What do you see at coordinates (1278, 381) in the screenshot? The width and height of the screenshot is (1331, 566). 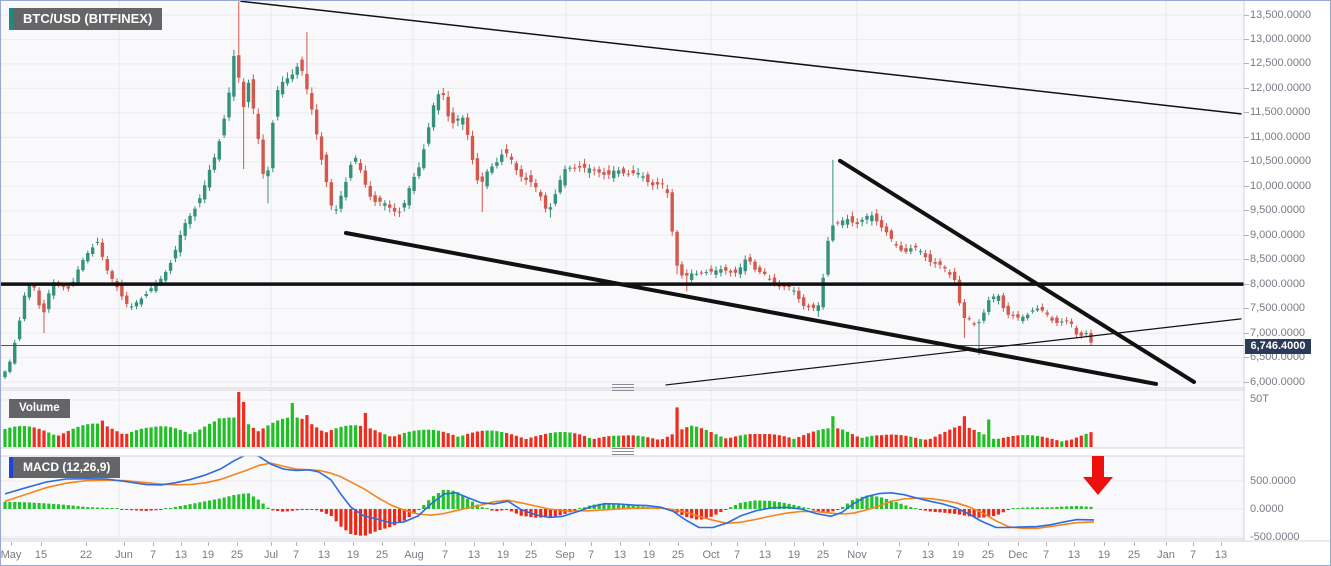 I see `price-axis-label: 6,000.0000` at bounding box center [1278, 381].